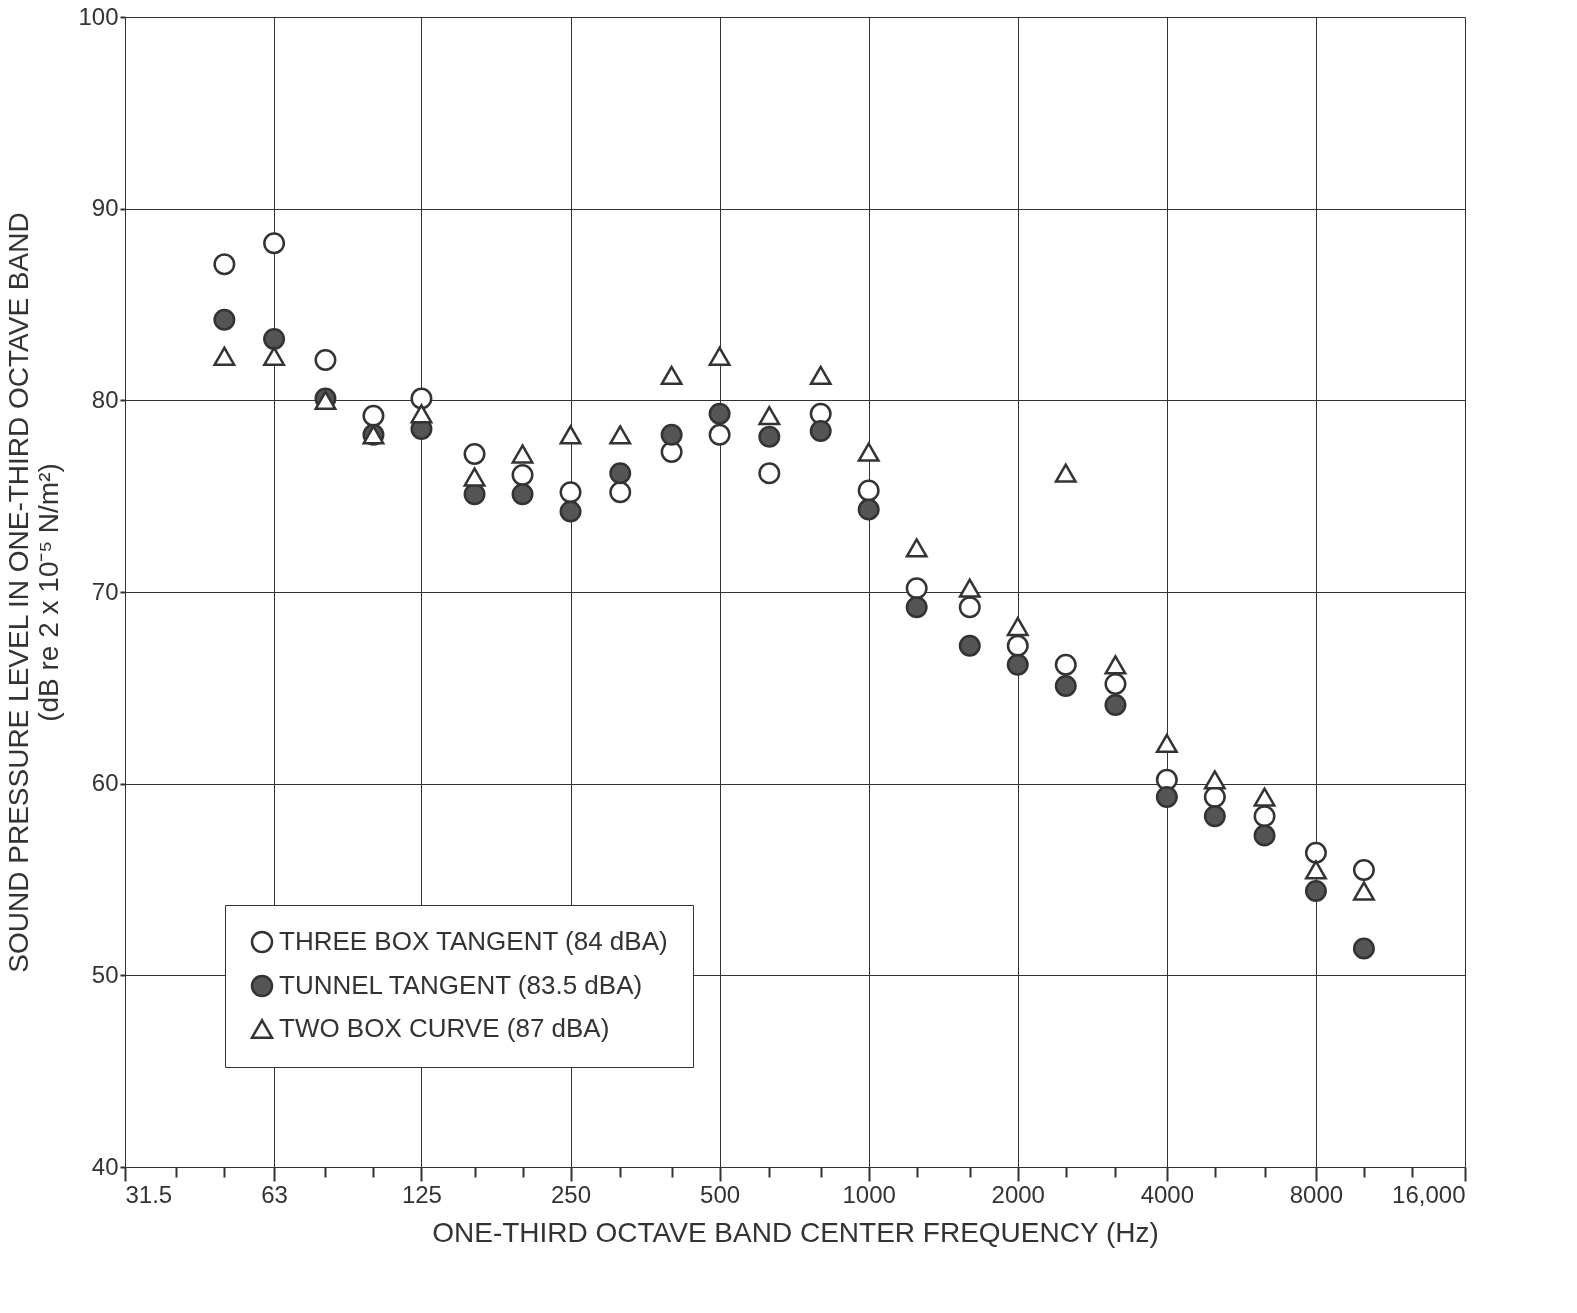 The width and height of the screenshot is (1577, 1313). Describe the element at coordinates (444, 1028) in the screenshot. I see `legend-label: TWO BOX CURVE (87 dBA)` at that location.